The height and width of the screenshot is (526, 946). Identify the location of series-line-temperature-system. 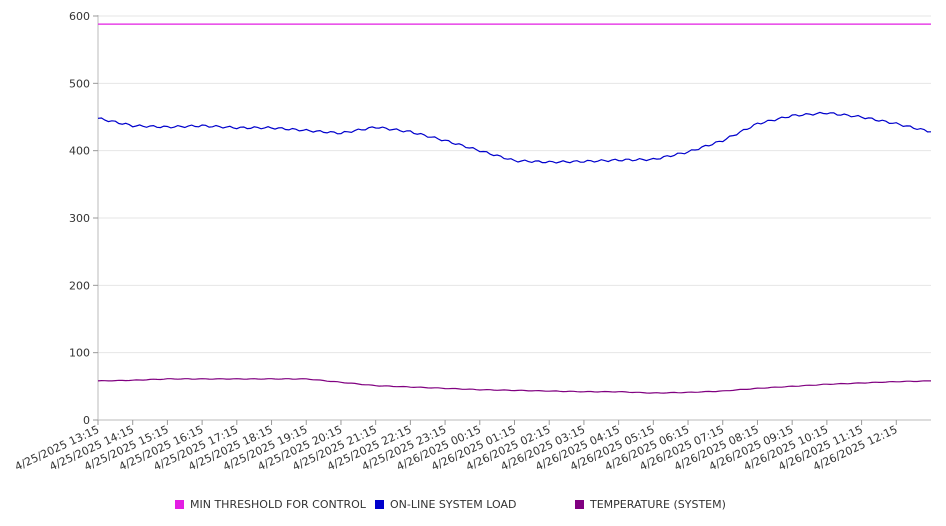
(514, 386).